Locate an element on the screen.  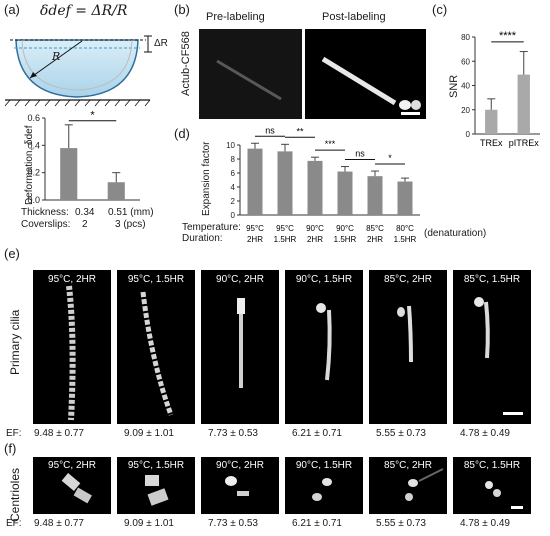
chart-d-duration-5: 1.5HR is located at coordinates (405, 239).